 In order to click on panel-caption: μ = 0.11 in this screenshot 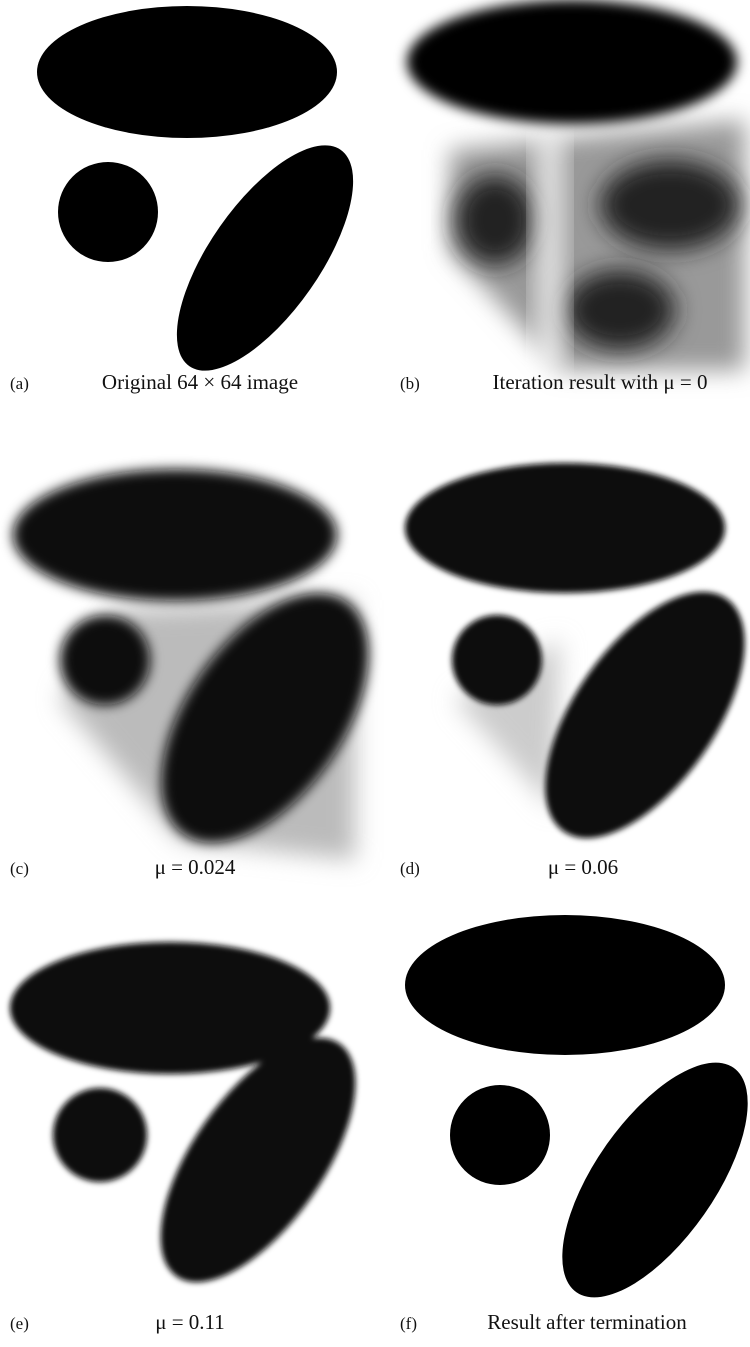, I will do `click(190, 1322)`.